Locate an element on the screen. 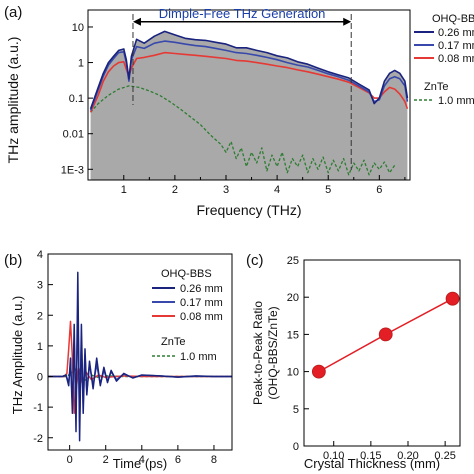 Image resolution: width=474 pixels, height=474 pixels. panel-a-legend: OHQ-BBS 0.26 mm0.17 mm0.08 mm ZnTe 1.0 mm is located at coordinates (444, 60).